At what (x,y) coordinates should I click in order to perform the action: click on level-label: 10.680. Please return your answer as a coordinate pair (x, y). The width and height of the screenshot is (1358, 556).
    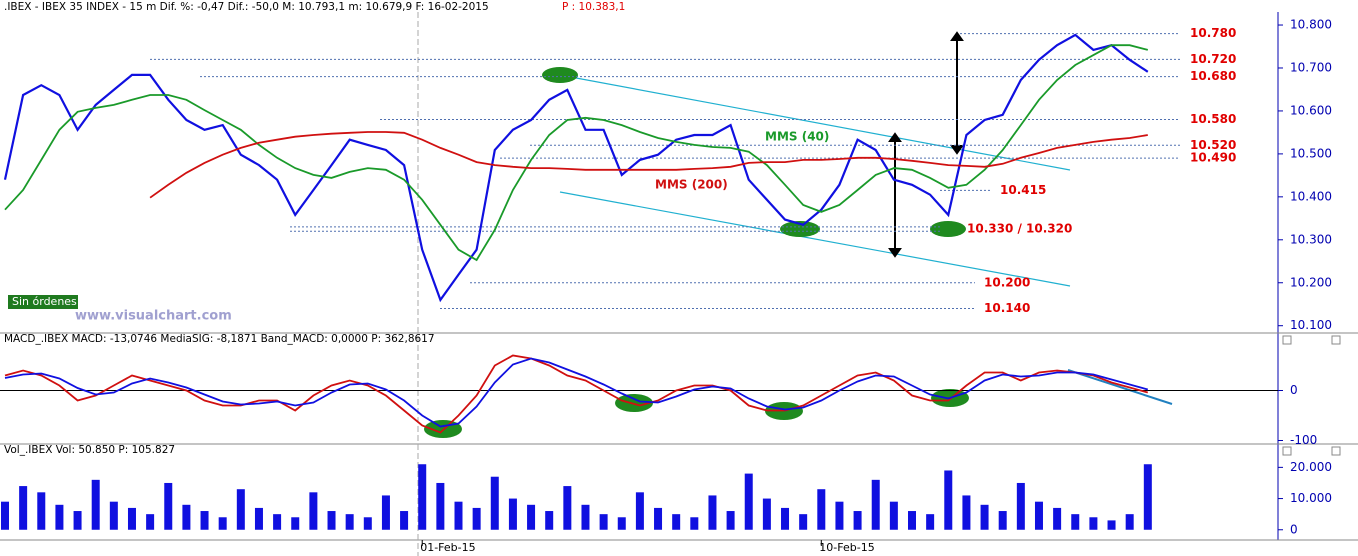
    Looking at the image, I should click on (1213, 76).